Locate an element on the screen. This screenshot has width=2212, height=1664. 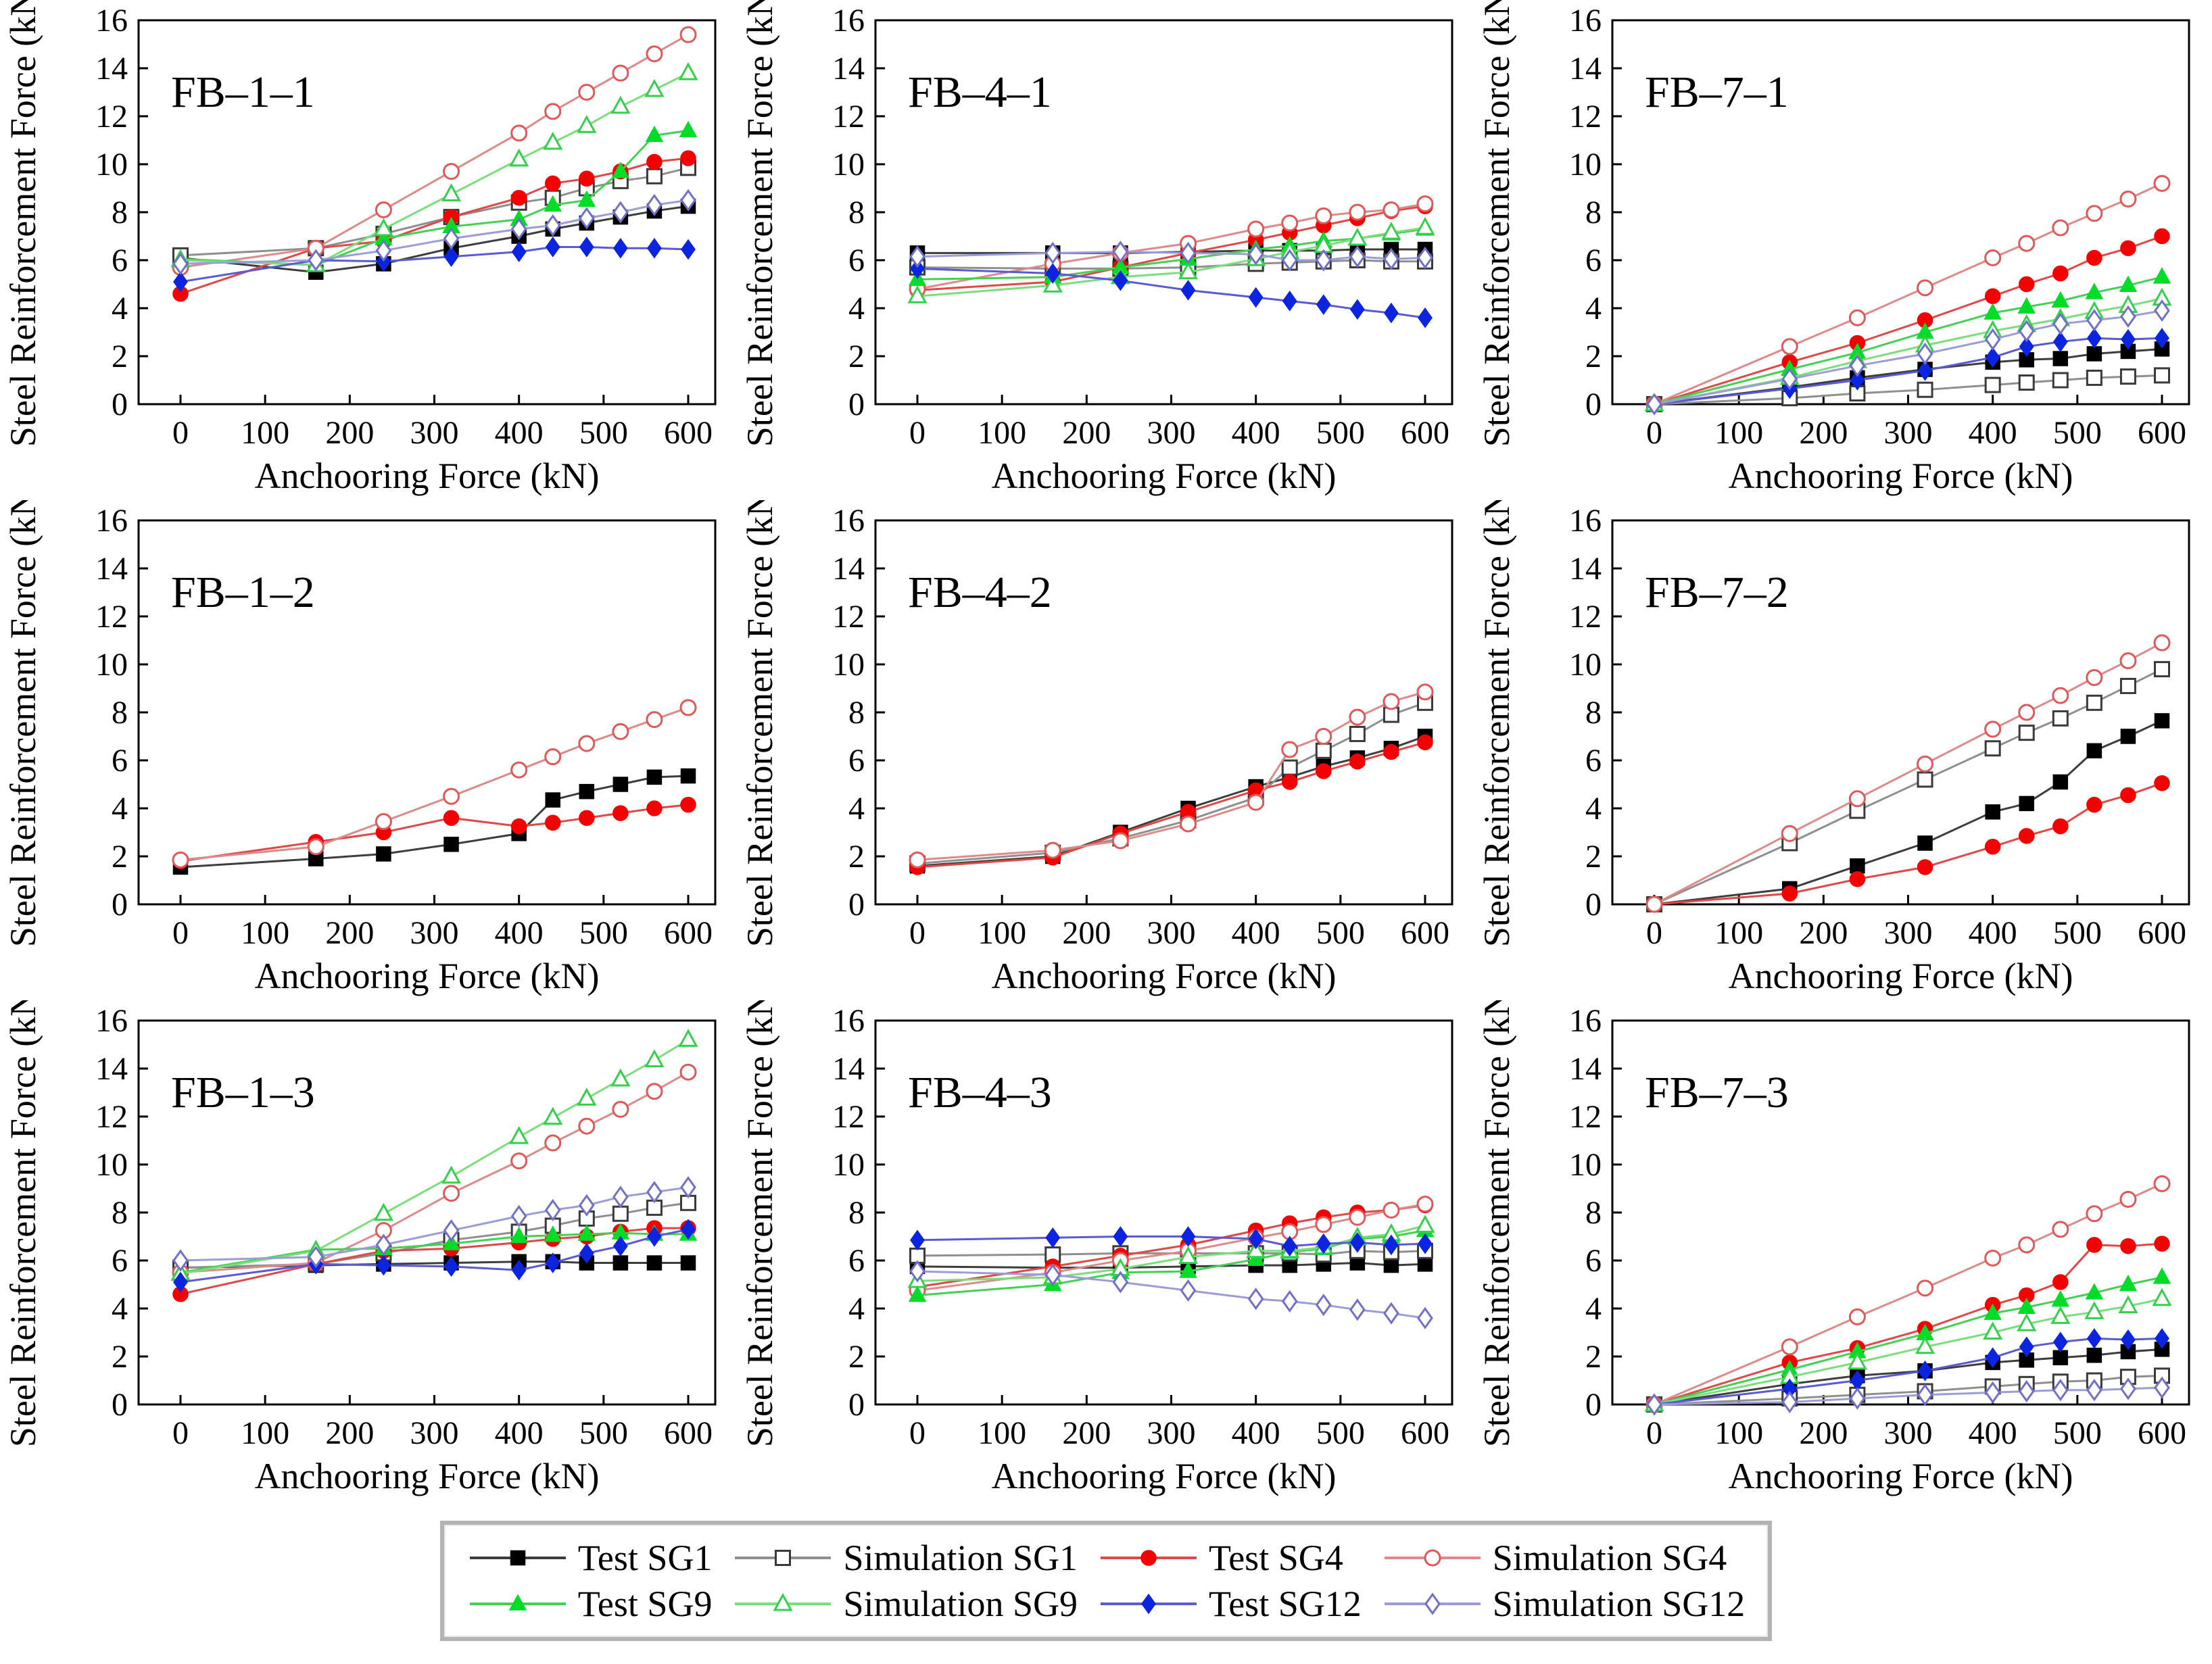
series-test-sg9 is located at coordinates (1908, 1339).